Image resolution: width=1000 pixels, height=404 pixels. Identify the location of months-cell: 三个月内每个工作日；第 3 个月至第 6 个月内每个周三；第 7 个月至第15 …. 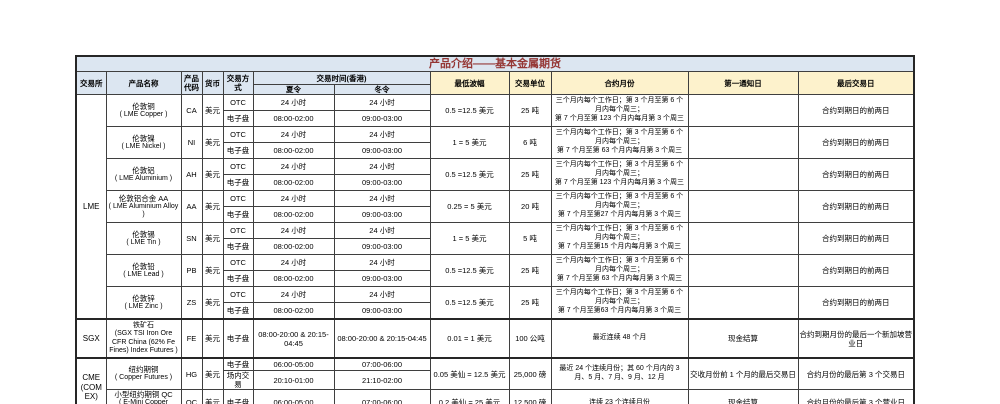
(619, 238).